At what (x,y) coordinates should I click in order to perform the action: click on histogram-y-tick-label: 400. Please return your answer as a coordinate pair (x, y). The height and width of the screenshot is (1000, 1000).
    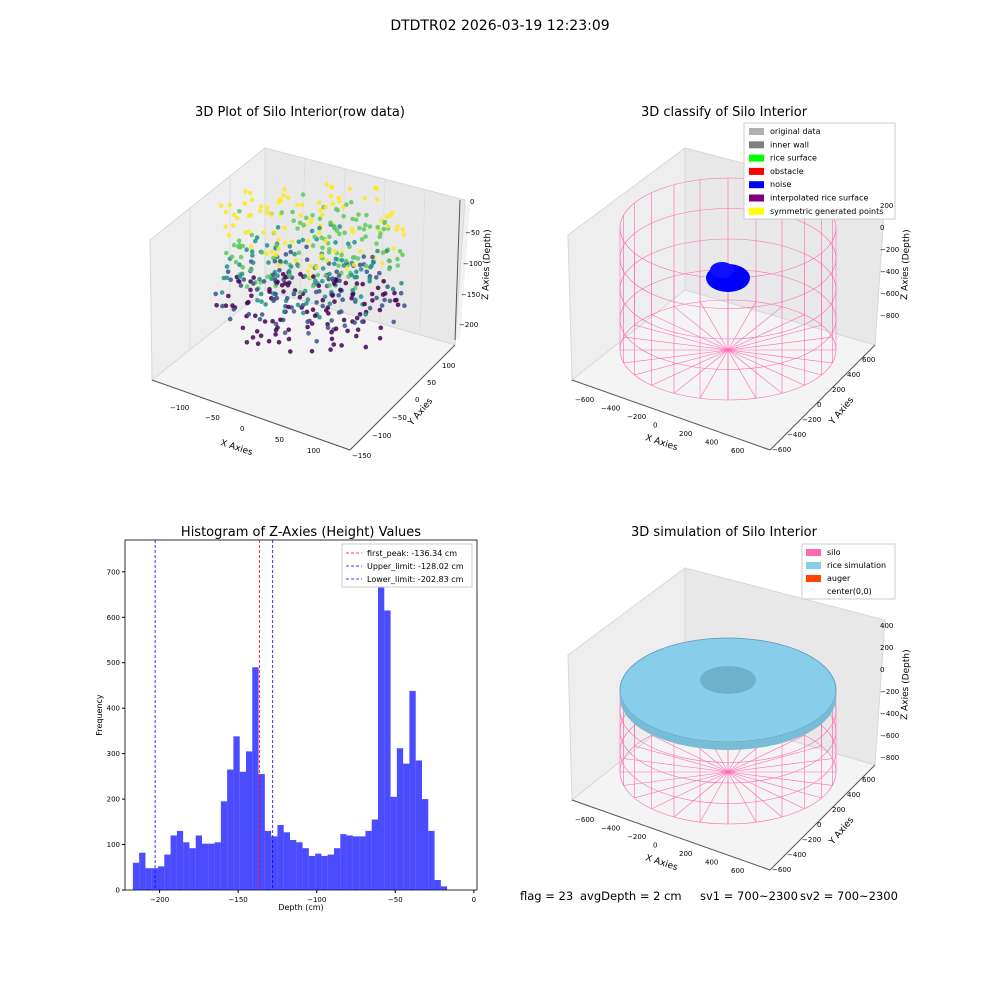
    Looking at the image, I should click on (113, 709).